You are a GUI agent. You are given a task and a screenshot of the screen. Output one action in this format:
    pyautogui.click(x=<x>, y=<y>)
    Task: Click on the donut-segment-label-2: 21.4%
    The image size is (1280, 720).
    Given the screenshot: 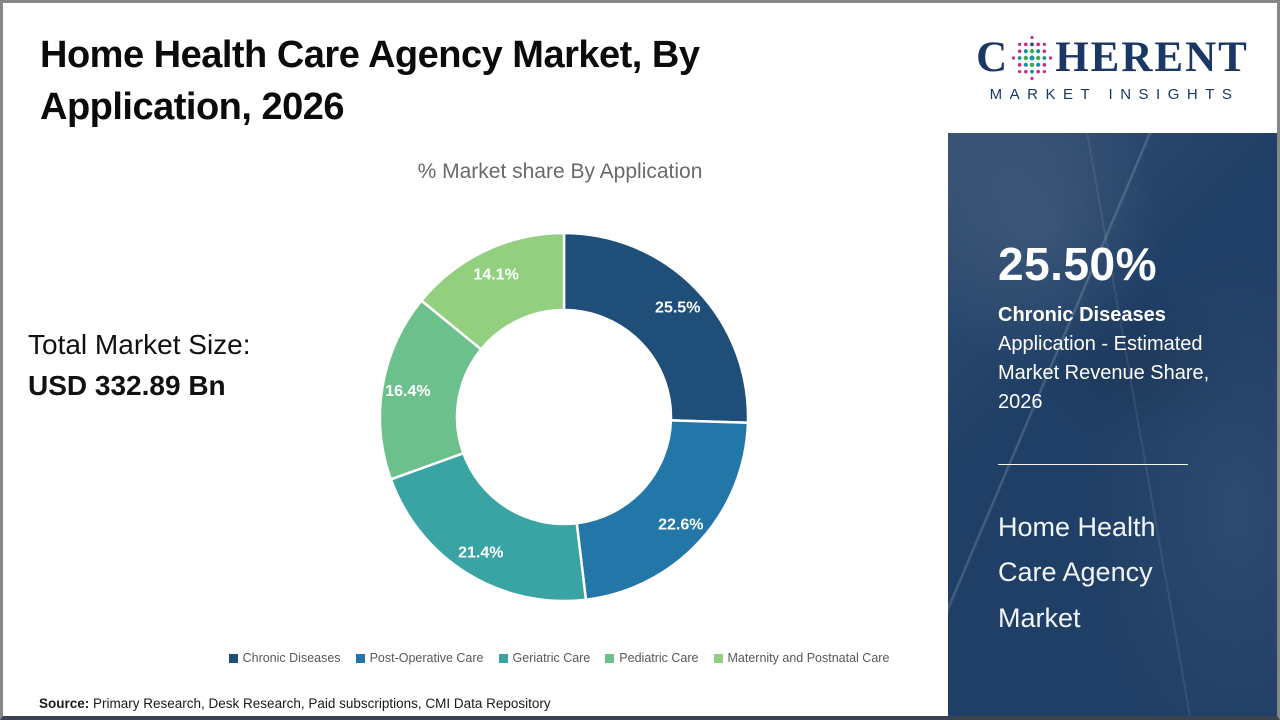 What is the action you would take?
    pyautogui.click(x=480, y=552)
    